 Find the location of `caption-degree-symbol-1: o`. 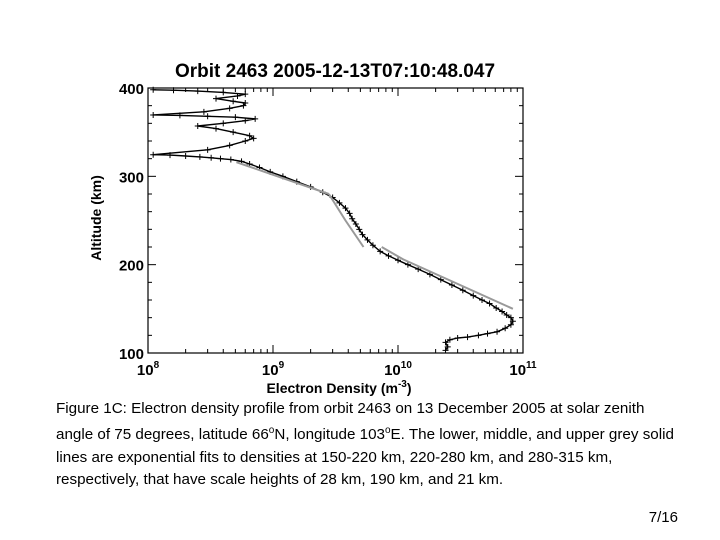

caption-degree-symbol-1: o is located at coordinates (271, 431).